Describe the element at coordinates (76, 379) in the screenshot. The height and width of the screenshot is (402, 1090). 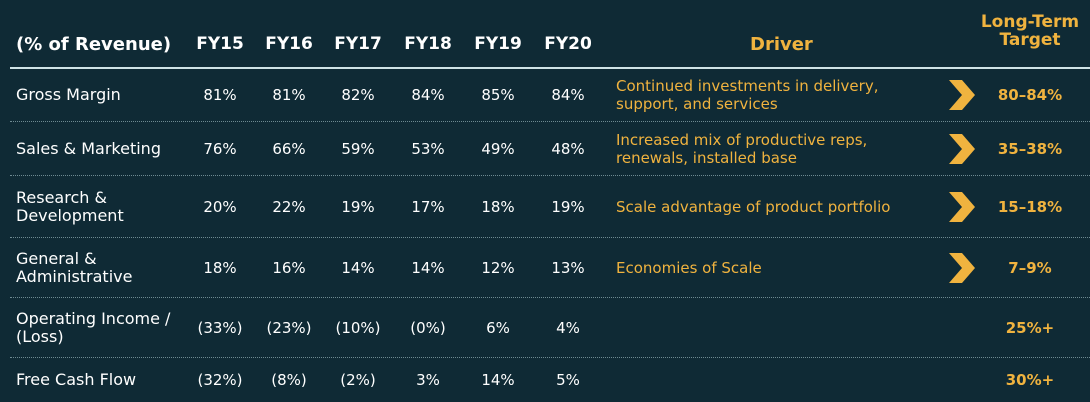
I see `row-label: Free Cash Flow` at that location.